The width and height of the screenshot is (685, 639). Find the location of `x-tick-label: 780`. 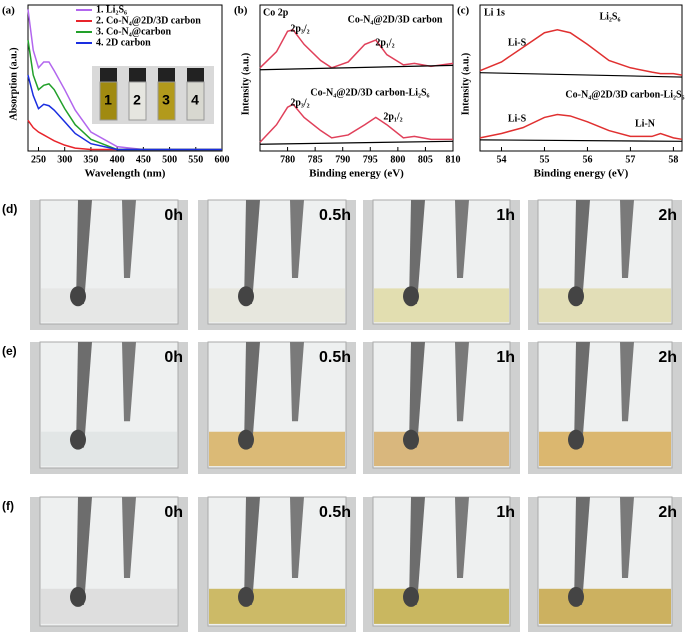

x-tick-label: 780 is located at coordinates (287, 159).